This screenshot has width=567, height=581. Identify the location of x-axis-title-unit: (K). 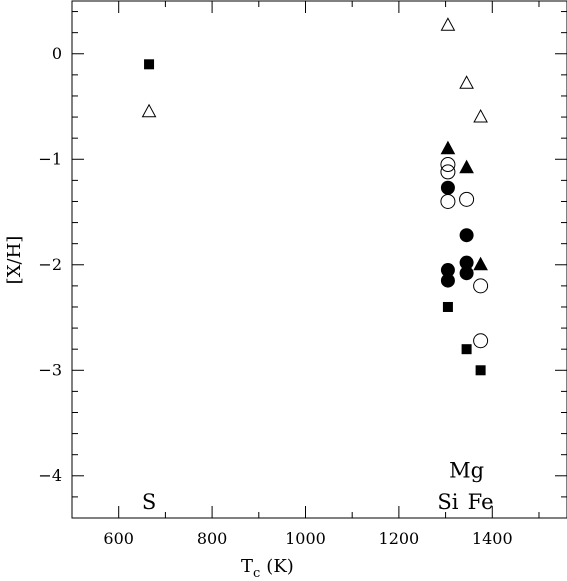
(280, 566).